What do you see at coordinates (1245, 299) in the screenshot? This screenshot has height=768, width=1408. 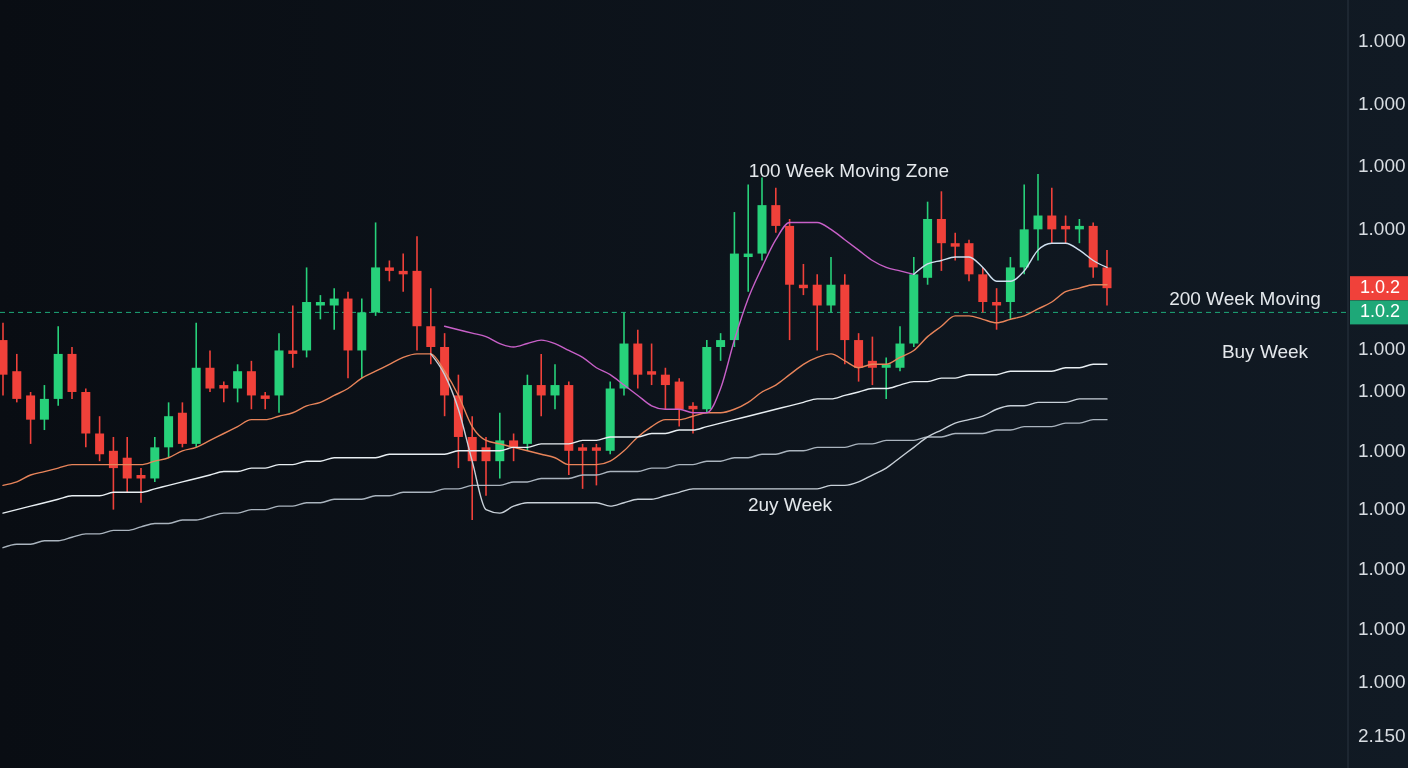 I see `text: 200 Week Moving` at bounding box center [1245, 299].